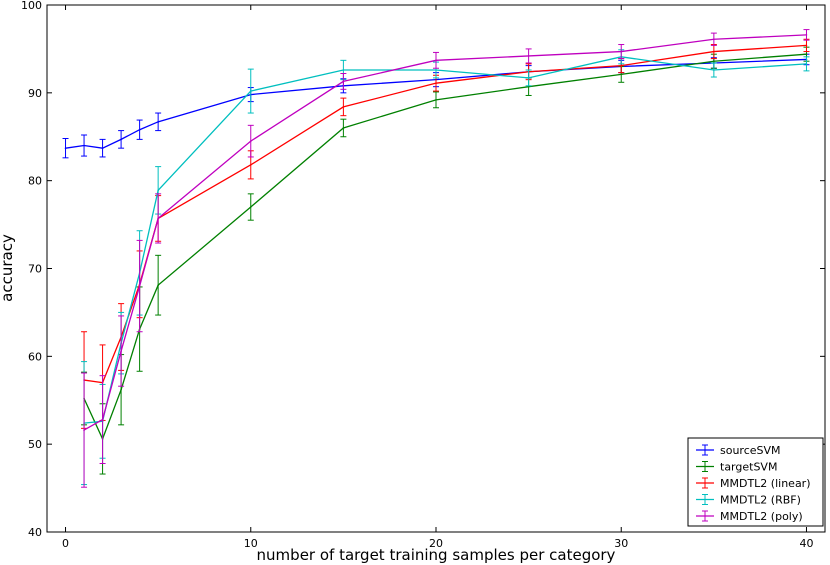  I want to click on y-axis-label: accuracy, so click(8, 268).